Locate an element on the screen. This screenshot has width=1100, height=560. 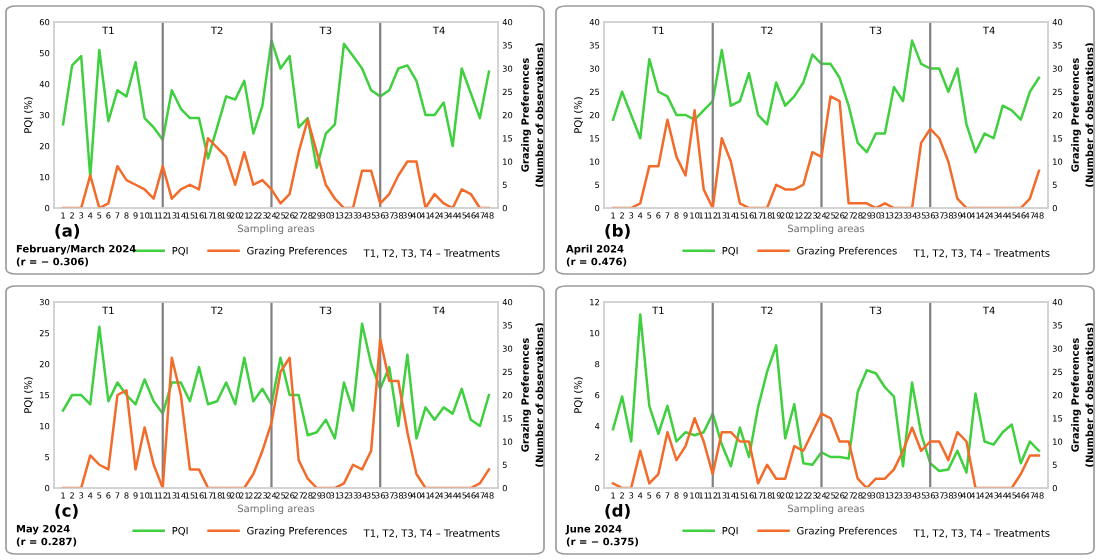
text: (a) is located at coordinates (67, 231).